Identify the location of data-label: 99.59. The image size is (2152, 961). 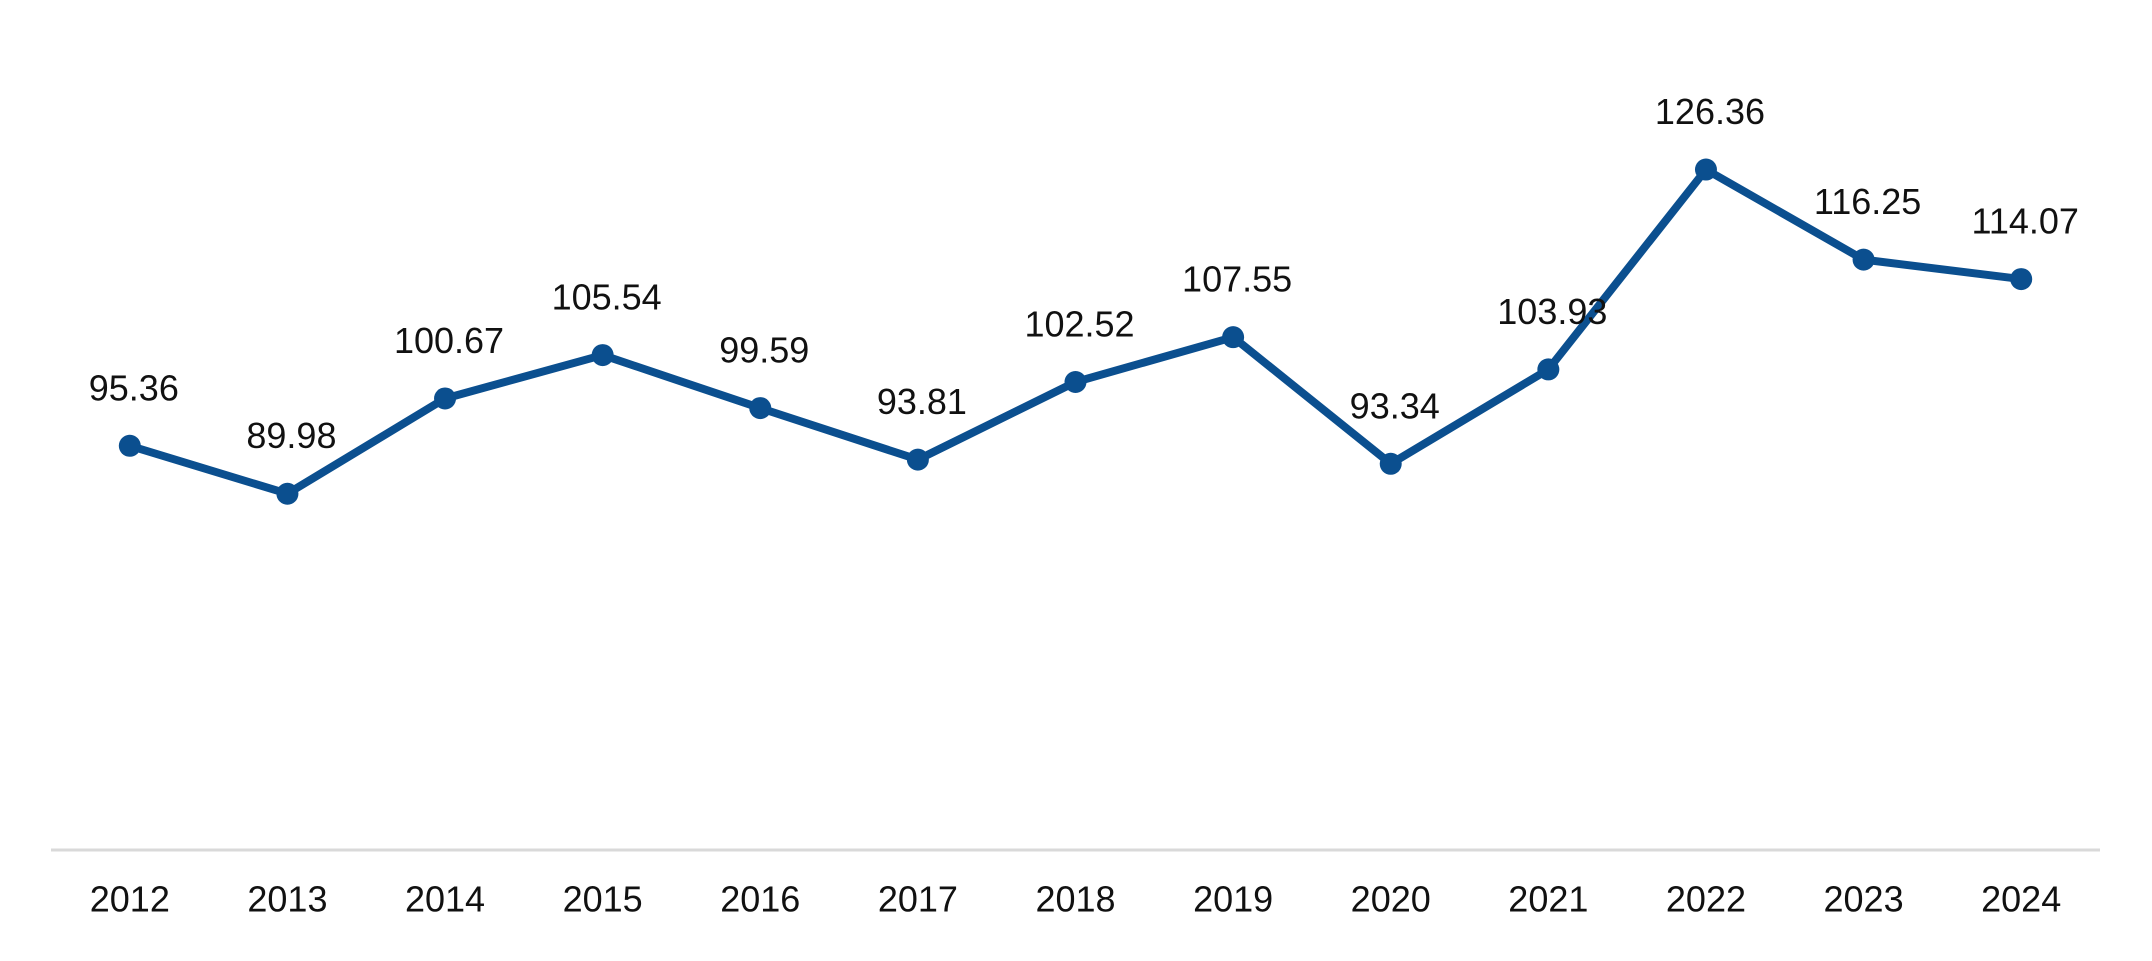
(764, 350).